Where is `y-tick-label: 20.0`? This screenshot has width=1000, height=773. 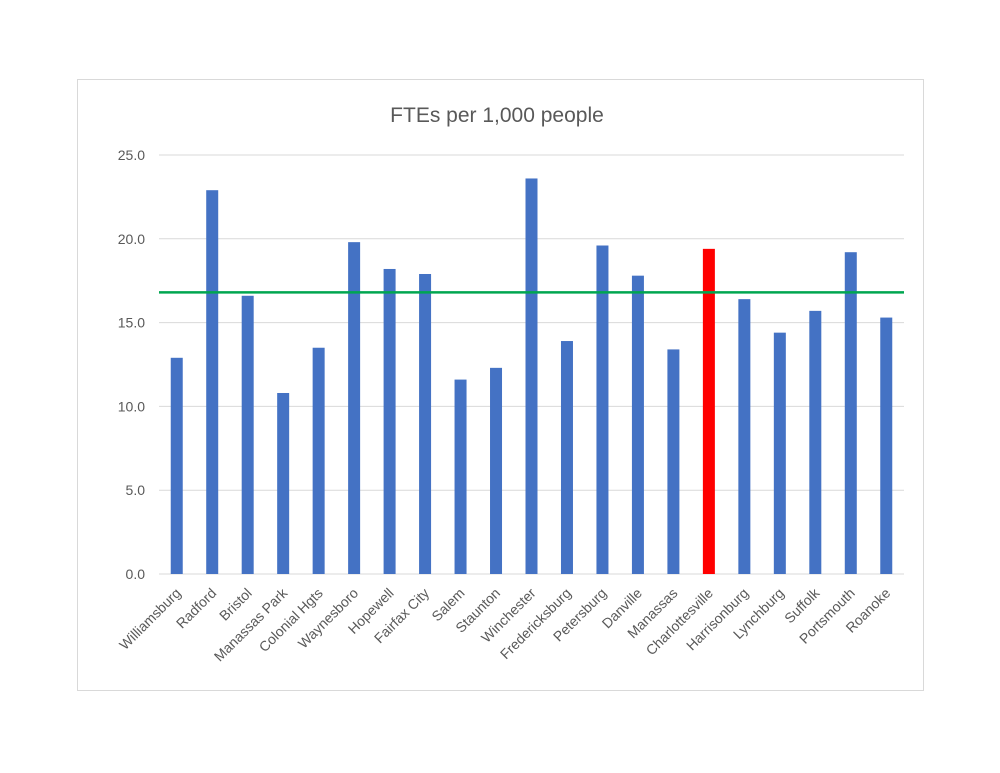 y-tick-label: 20.0 is located at coordinates (131, 239).